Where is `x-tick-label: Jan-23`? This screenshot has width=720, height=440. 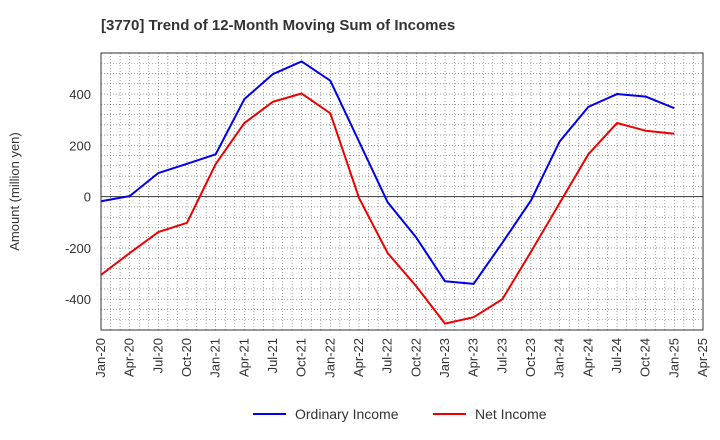
x-tick-label: Jan-23 is located at coordinates (444, 358).